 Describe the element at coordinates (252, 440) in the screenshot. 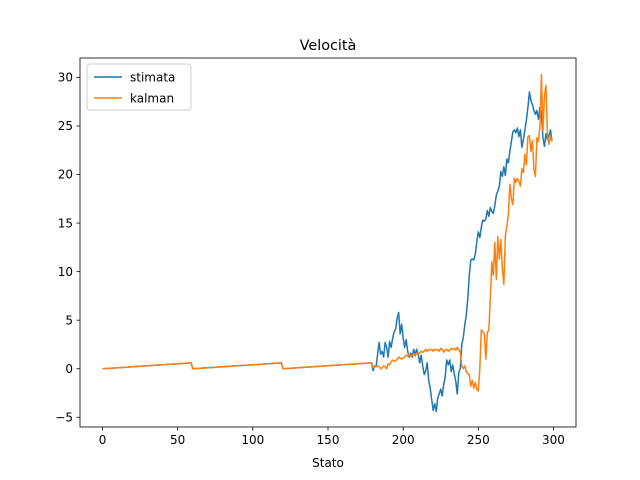

I see `x-tick-label: 100` at that location.